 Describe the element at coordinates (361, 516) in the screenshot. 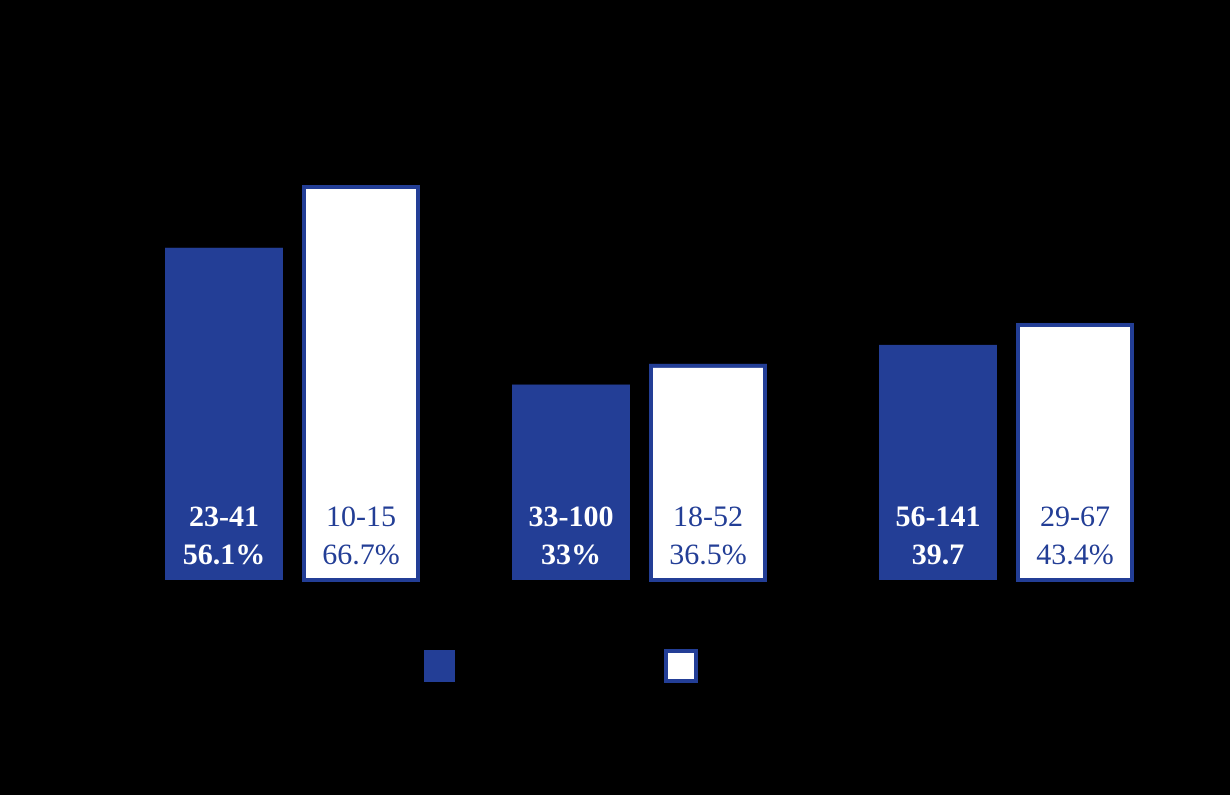

I see `range-label: 10-15` at that location.